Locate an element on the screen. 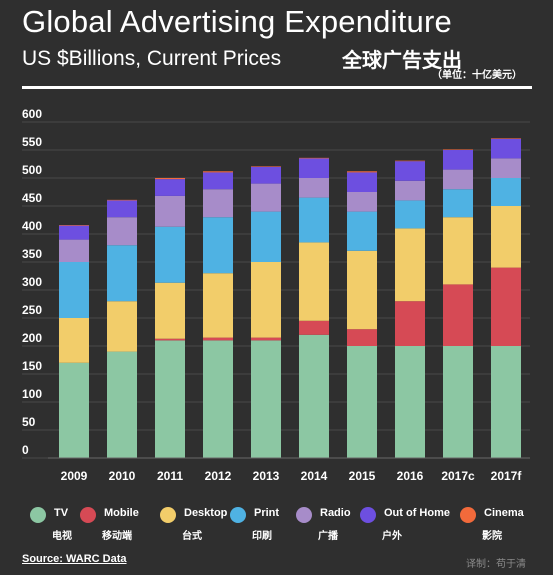 The image size is (553, 575). y-tick-label: 0 is located at coordinates (25, 450).